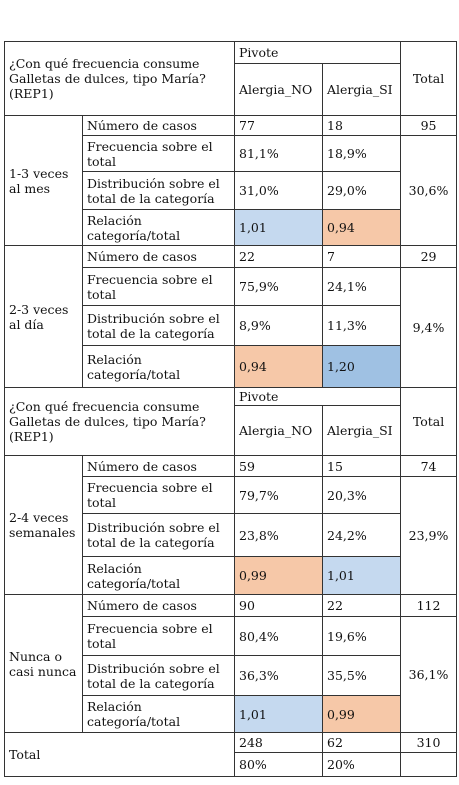 This screenshot has width=459, height=785. What do you see at coordinates (361, 286) in the screenshot?
I see `value-si: 24,1%` at bounding box center [361, 286].